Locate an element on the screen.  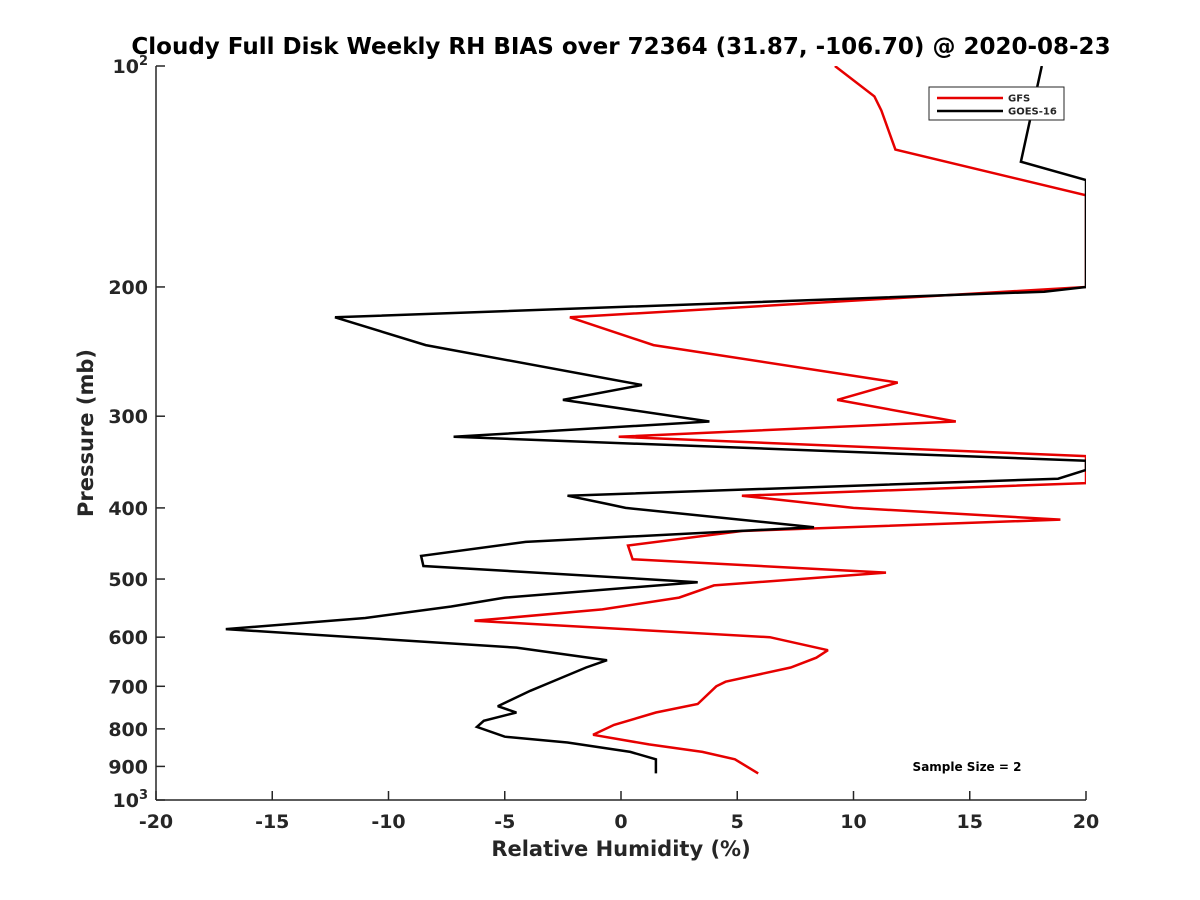
x-axis-label: Relative Humidity (%) is located at coordinates (620, 849).